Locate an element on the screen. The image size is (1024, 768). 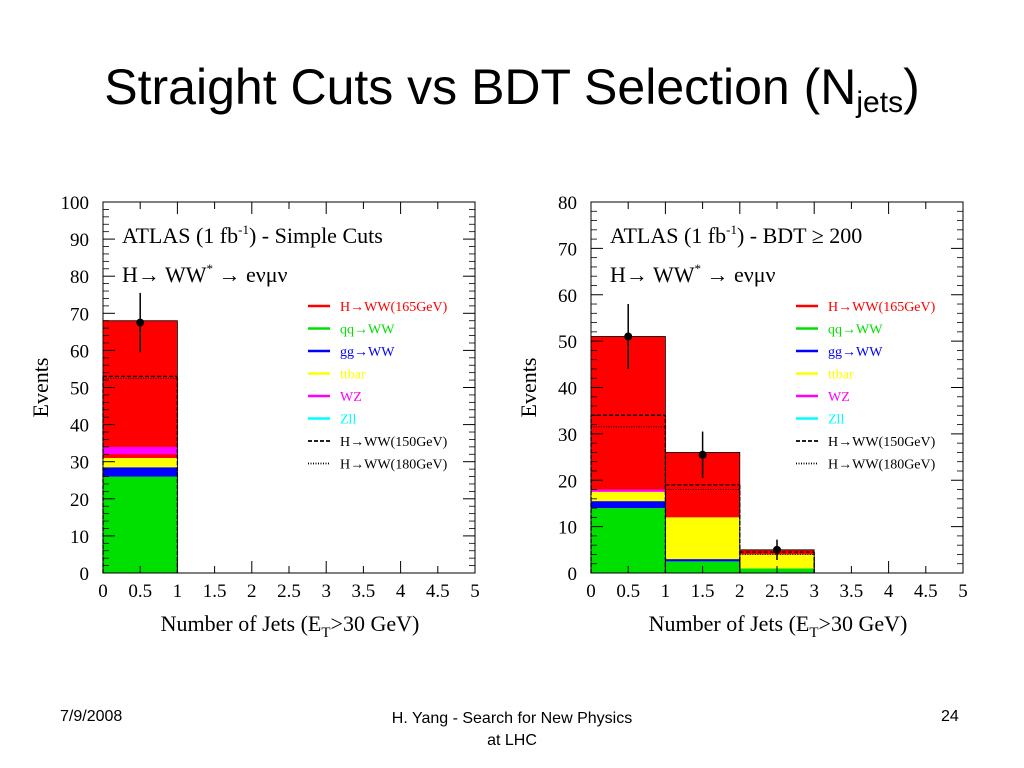
footer-date: 7/9/2008 is located at coordinates (91, 716).